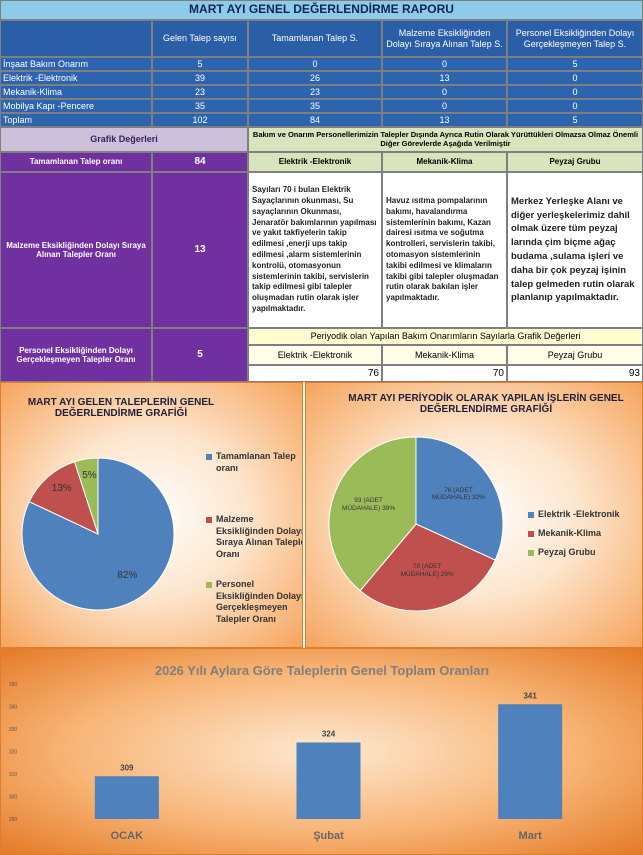 Image resolution: width=643 pixels, height=855 pixels. Describe the element at coordinates (13, 798) in the screenshot. I see `y-tick-label: 300` at that location.